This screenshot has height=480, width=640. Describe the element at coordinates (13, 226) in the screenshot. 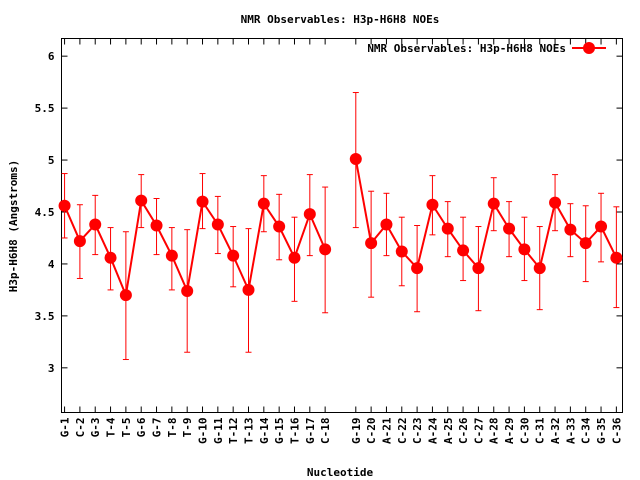

I see `y-axis-label: H3p-H6H8 (Angstroms)` at that location.